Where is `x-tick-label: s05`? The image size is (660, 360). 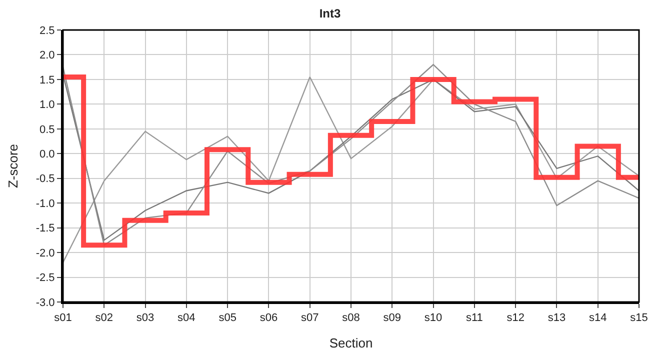
x-tick-label: s05 is located at coordinates (227, 318).